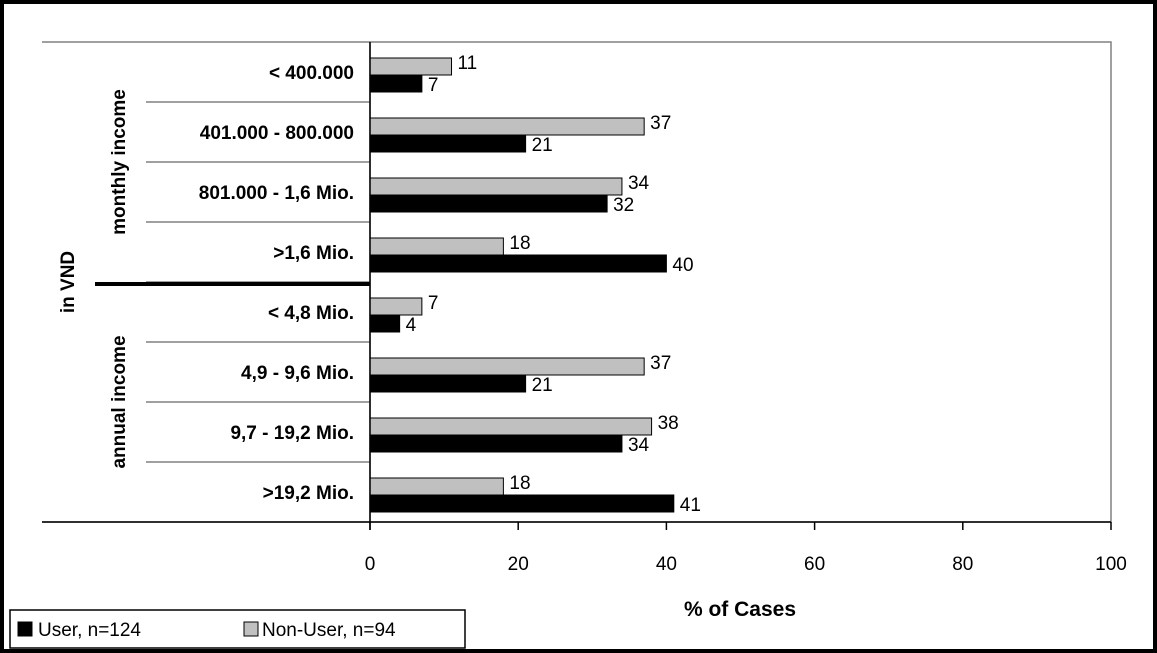 This screenshot has width=1157, height=653. Describe the element at coordinates (623, 205) in the screenshot. I see `data-label: 32` at that location.